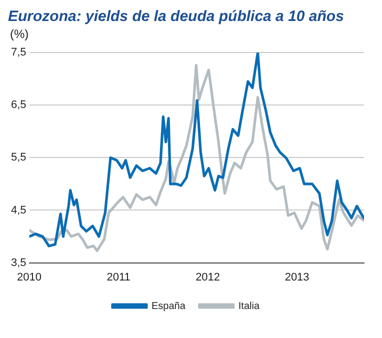 This screenshot has height=338, width=382. What do you see at coordinates (18, 262) in the screenshot?
I see `y-tick-label: 3,5` at bounding box center [18, 262].